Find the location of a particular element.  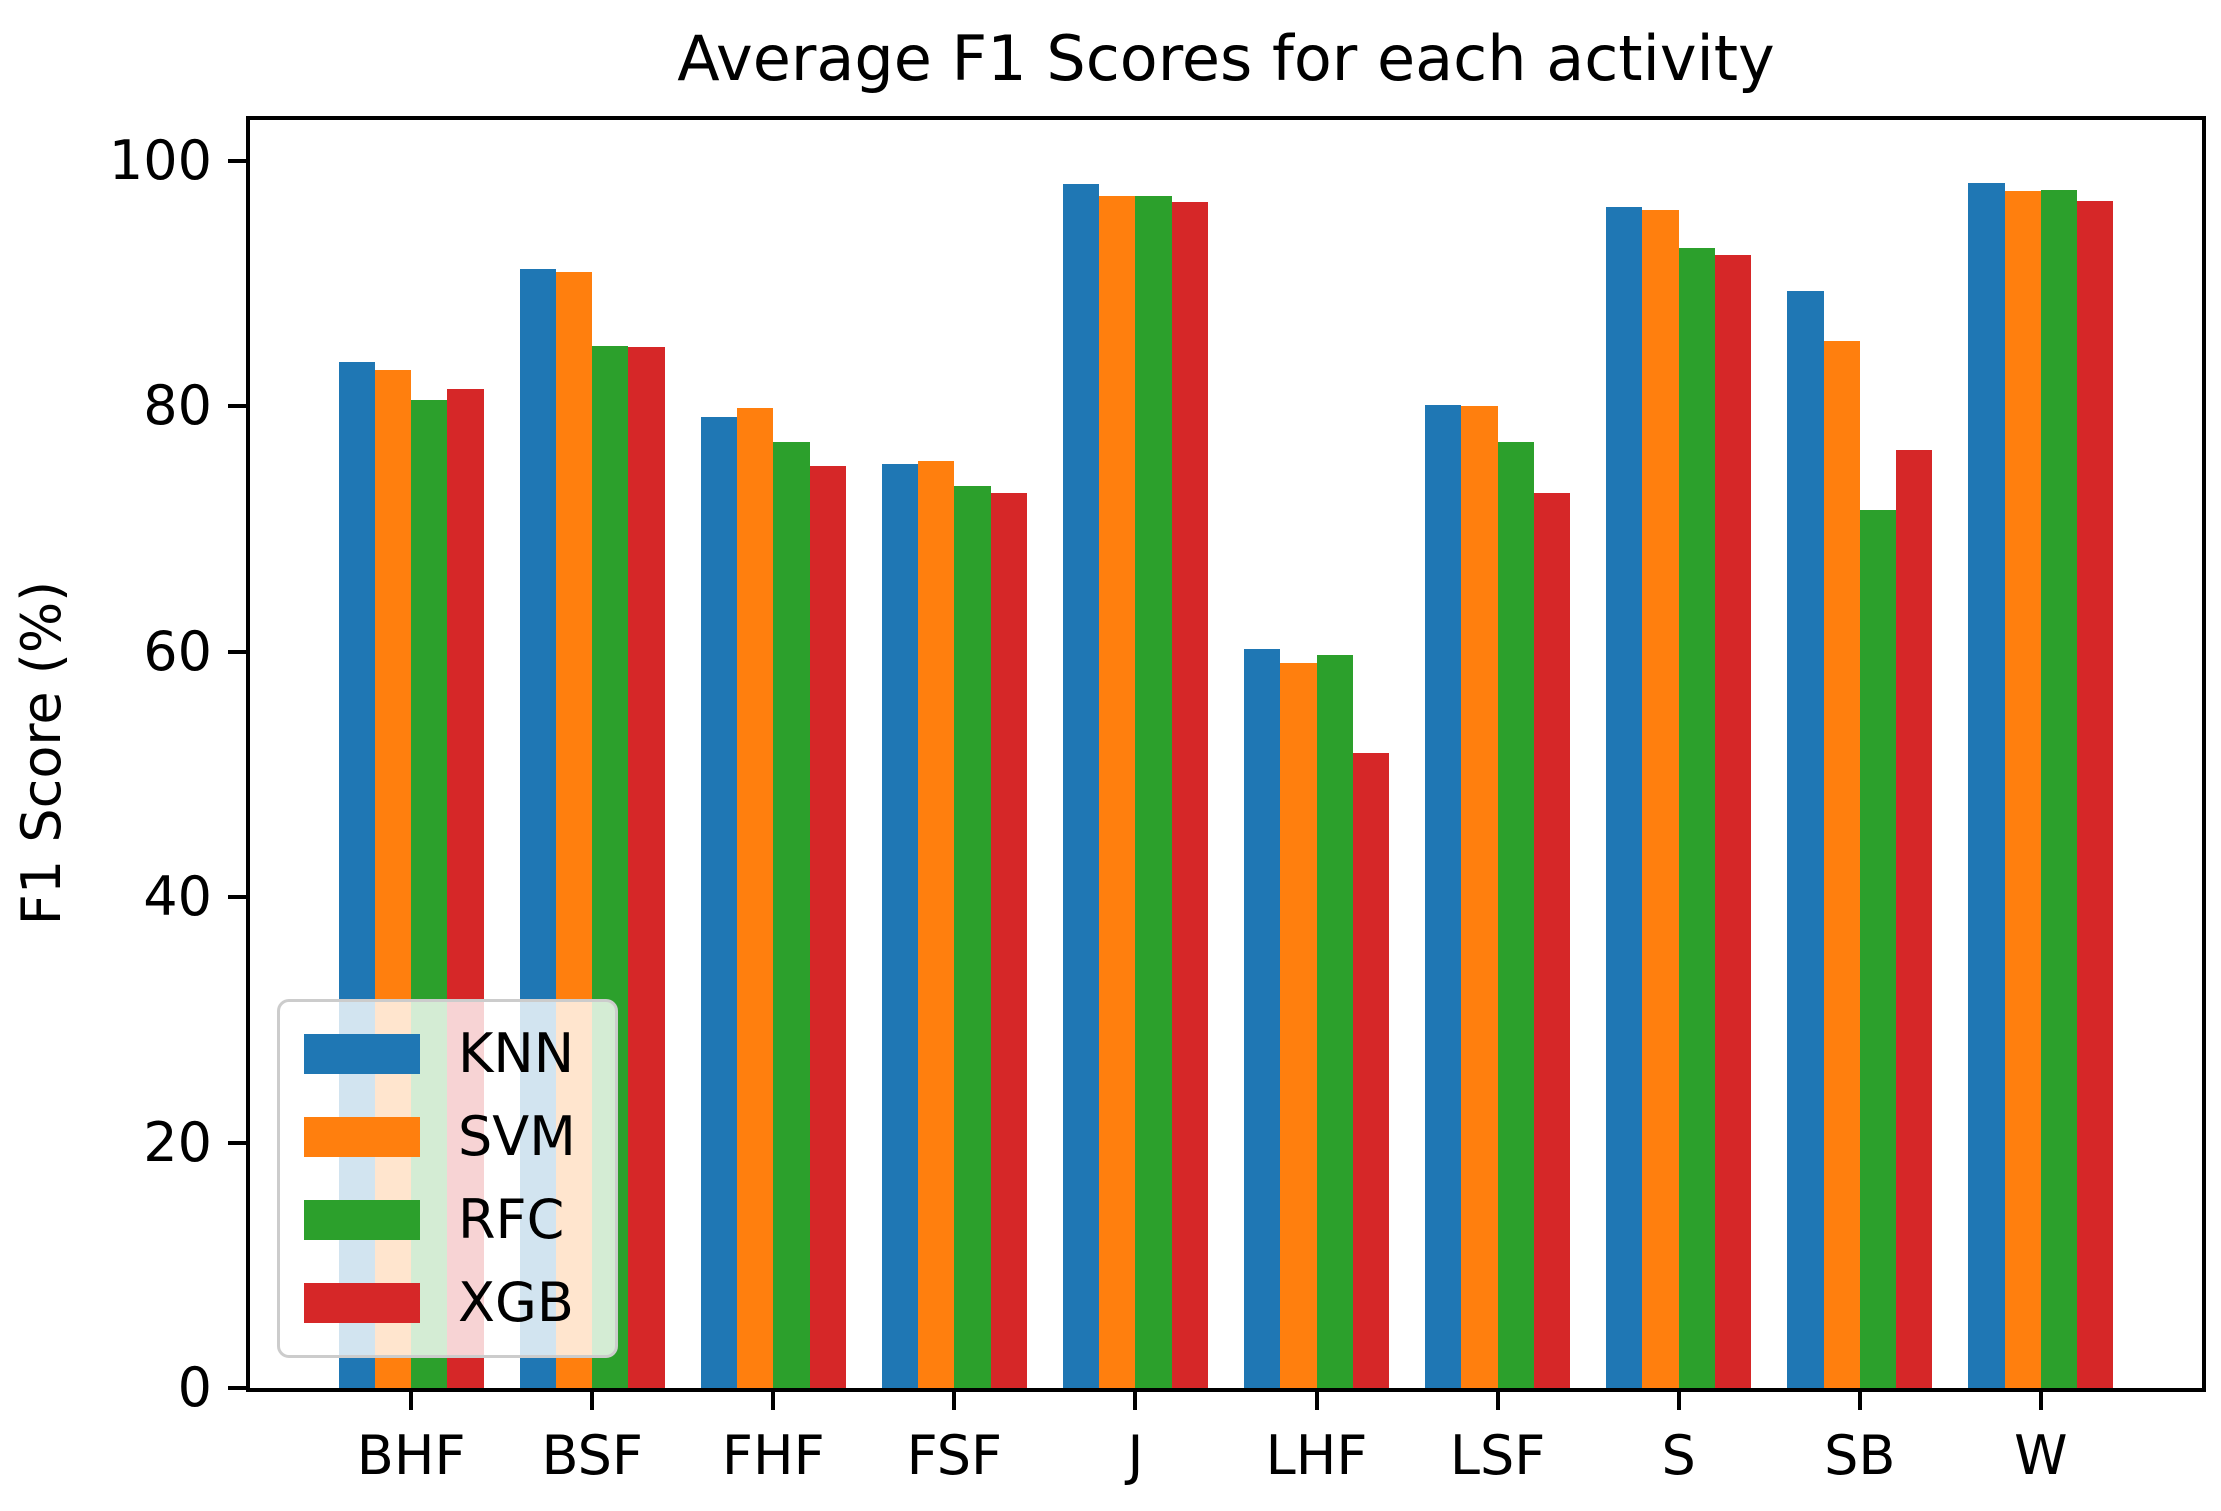

knn-bar-fhf is located at coordinates (719, 902).